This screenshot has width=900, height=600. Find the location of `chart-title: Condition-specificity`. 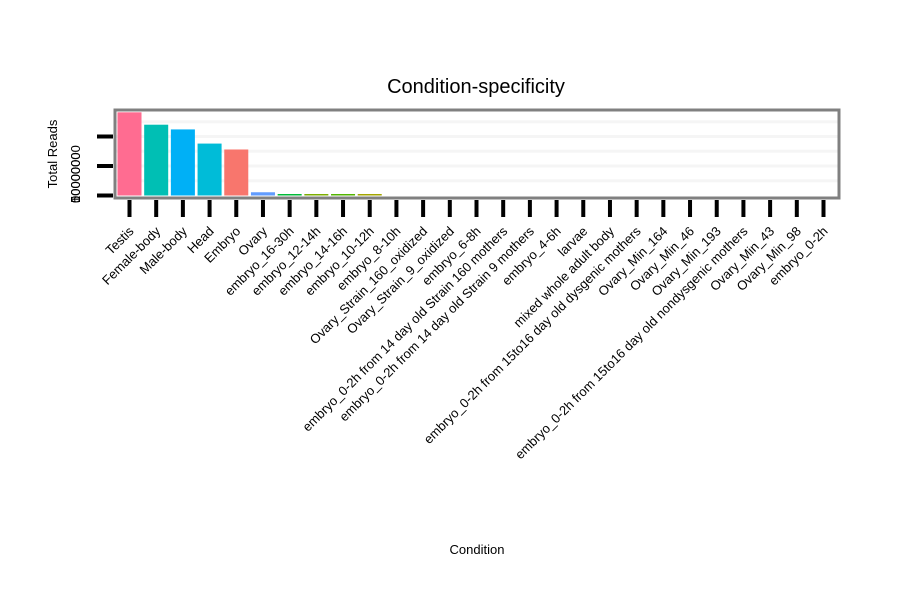

chart-title: Condition-specificity is located at coordinates (476, 87).